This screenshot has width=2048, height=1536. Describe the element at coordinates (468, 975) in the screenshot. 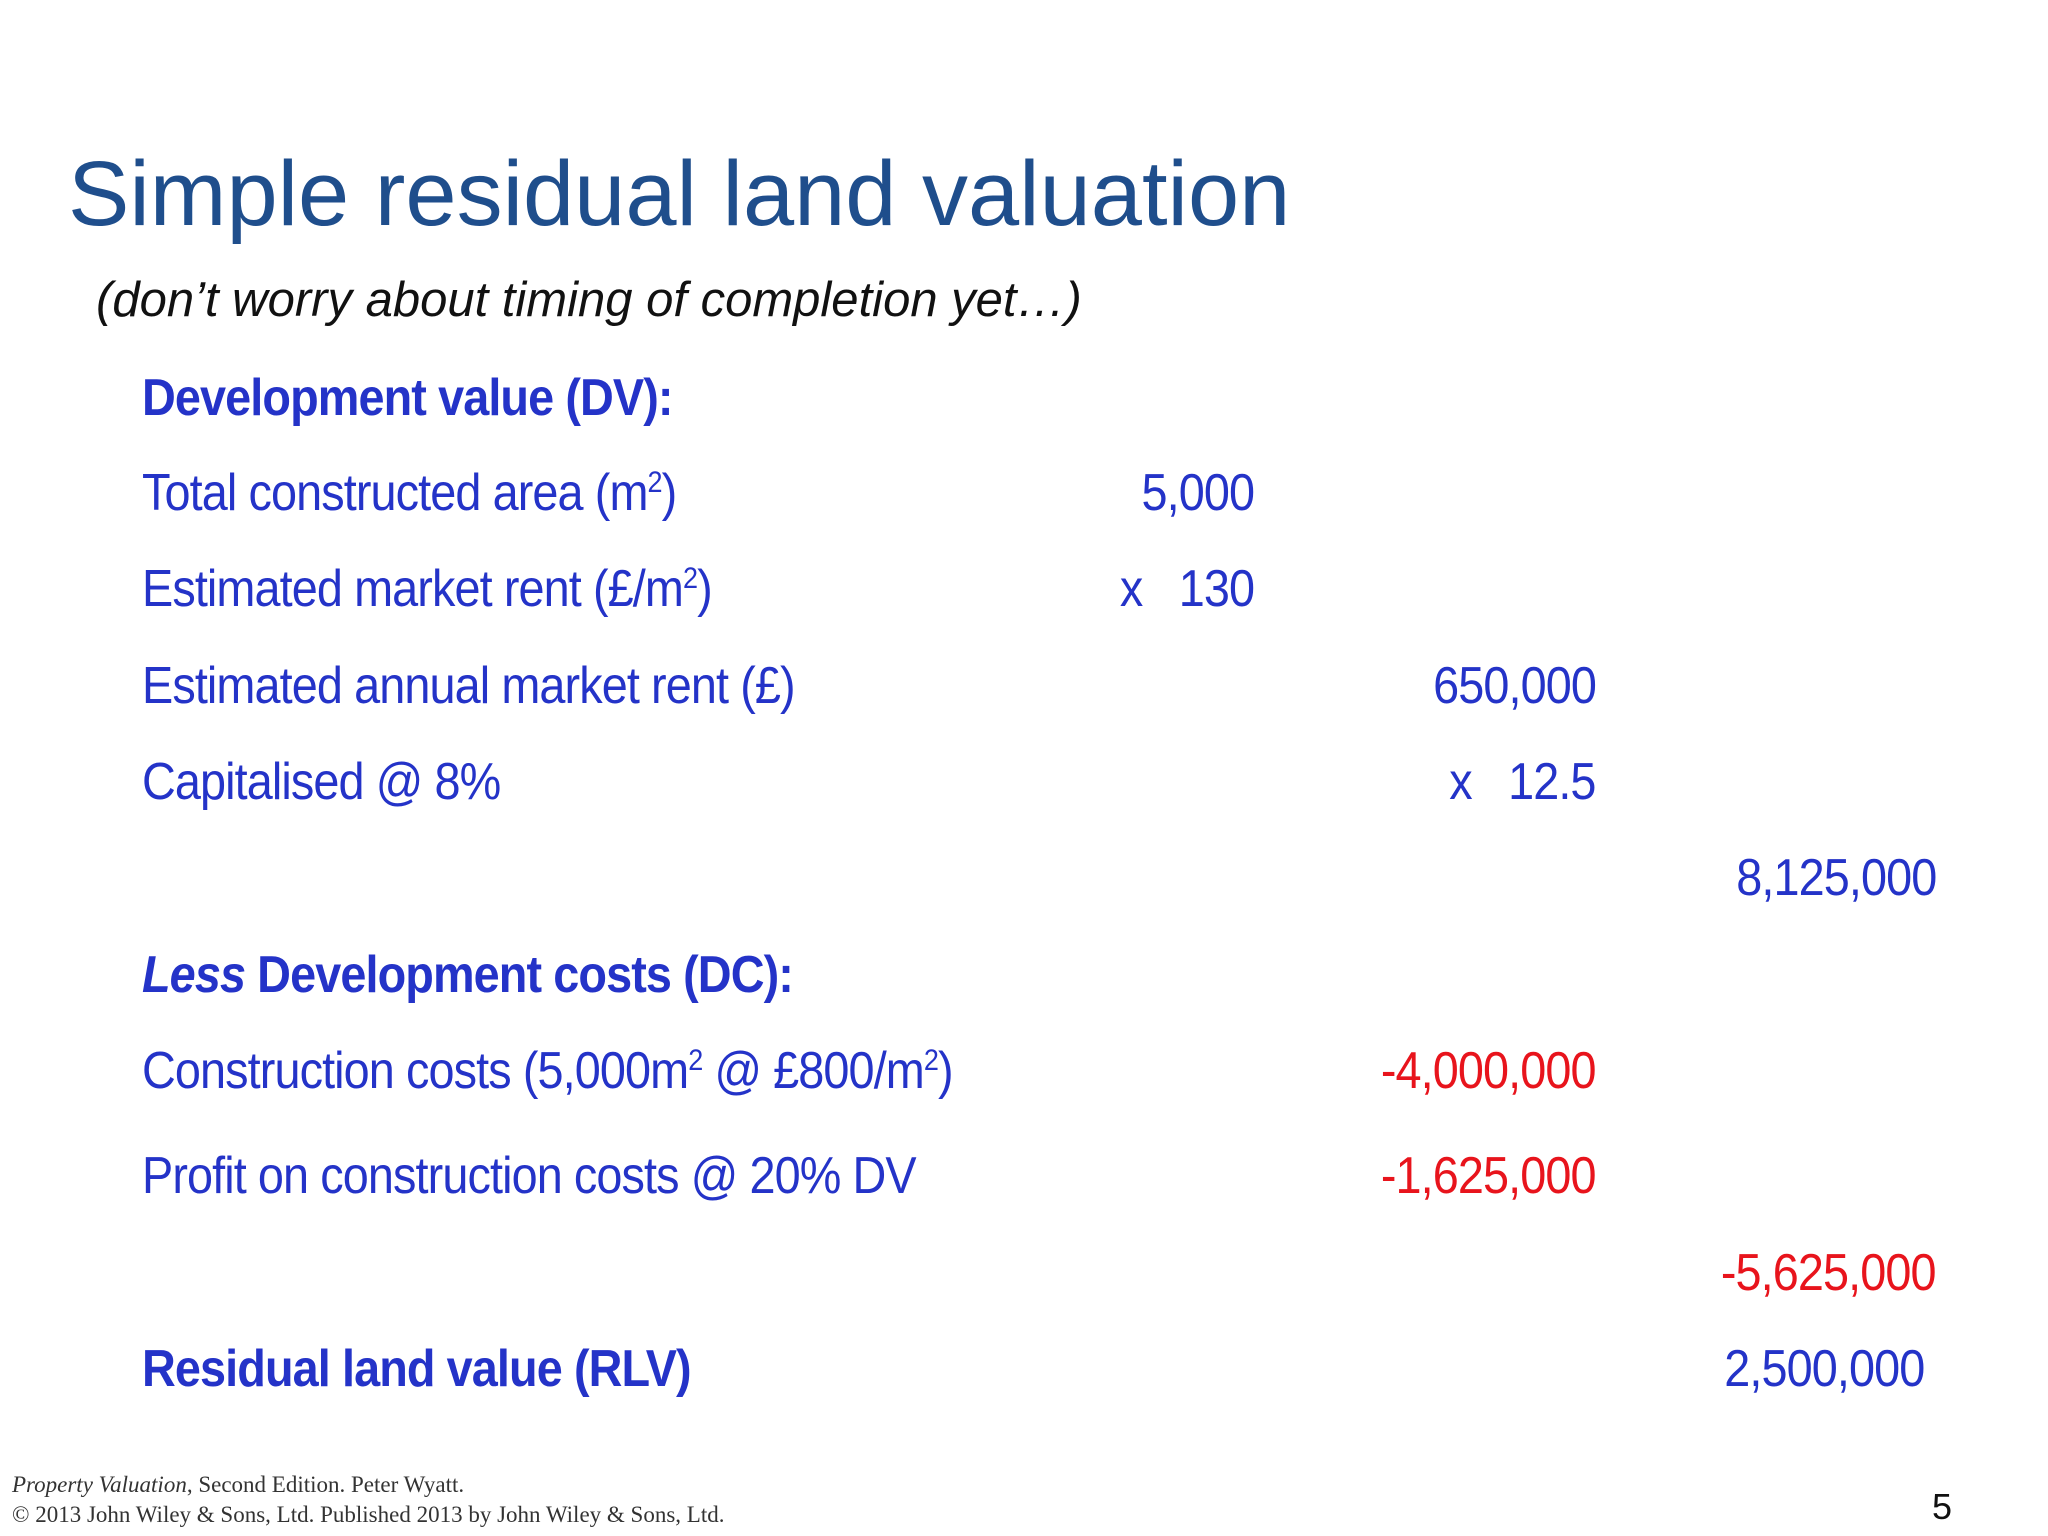

I see `dc-heading: Less Development costs (DC):` at that location.